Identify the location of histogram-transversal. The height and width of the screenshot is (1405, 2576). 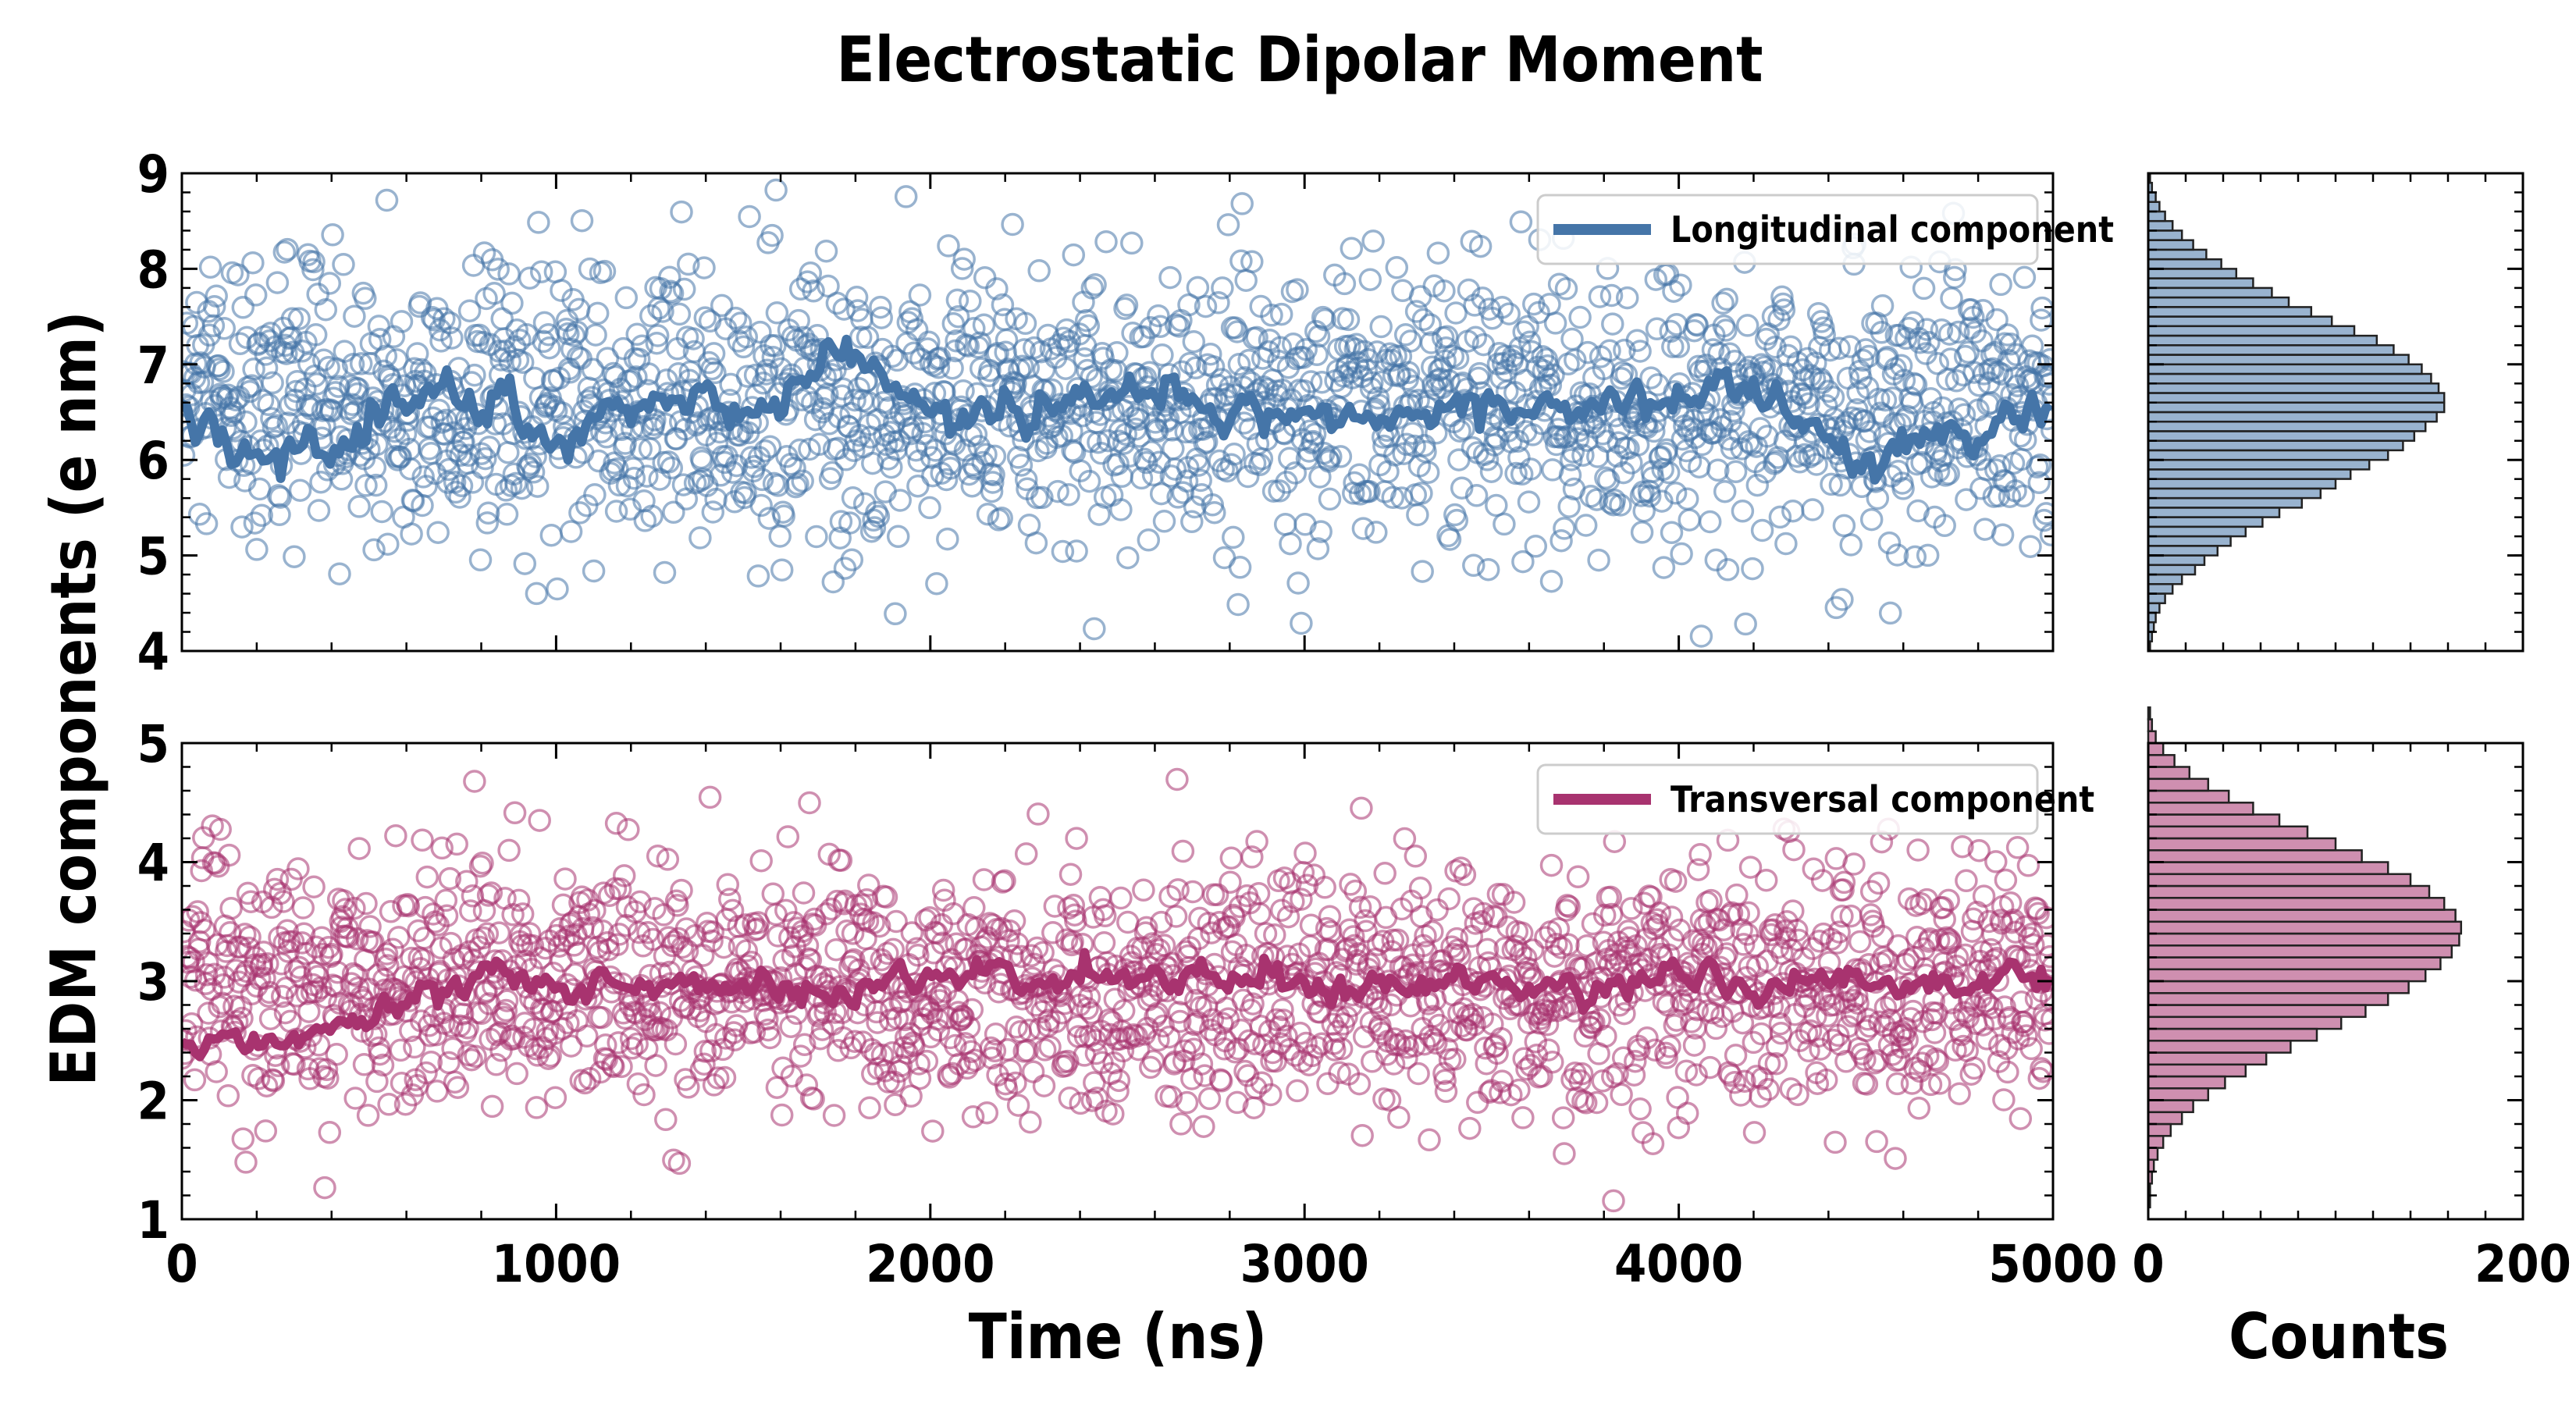
(2305, 958).